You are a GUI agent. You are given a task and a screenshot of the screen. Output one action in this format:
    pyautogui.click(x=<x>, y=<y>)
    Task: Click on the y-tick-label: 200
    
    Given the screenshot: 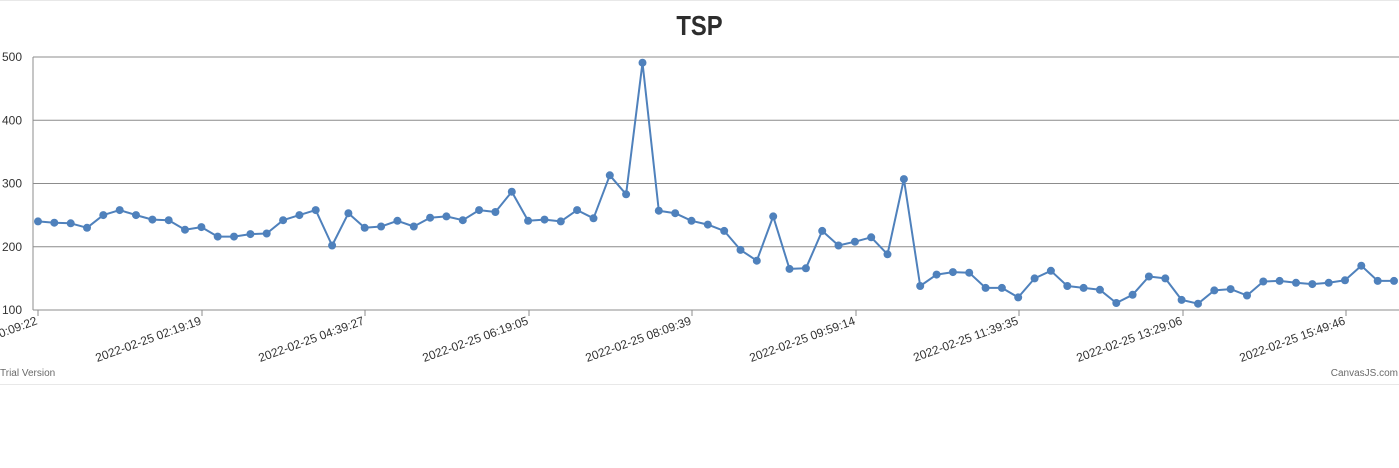 What is the action you would take?
    pyautogui.click(x=12, y=247)
    